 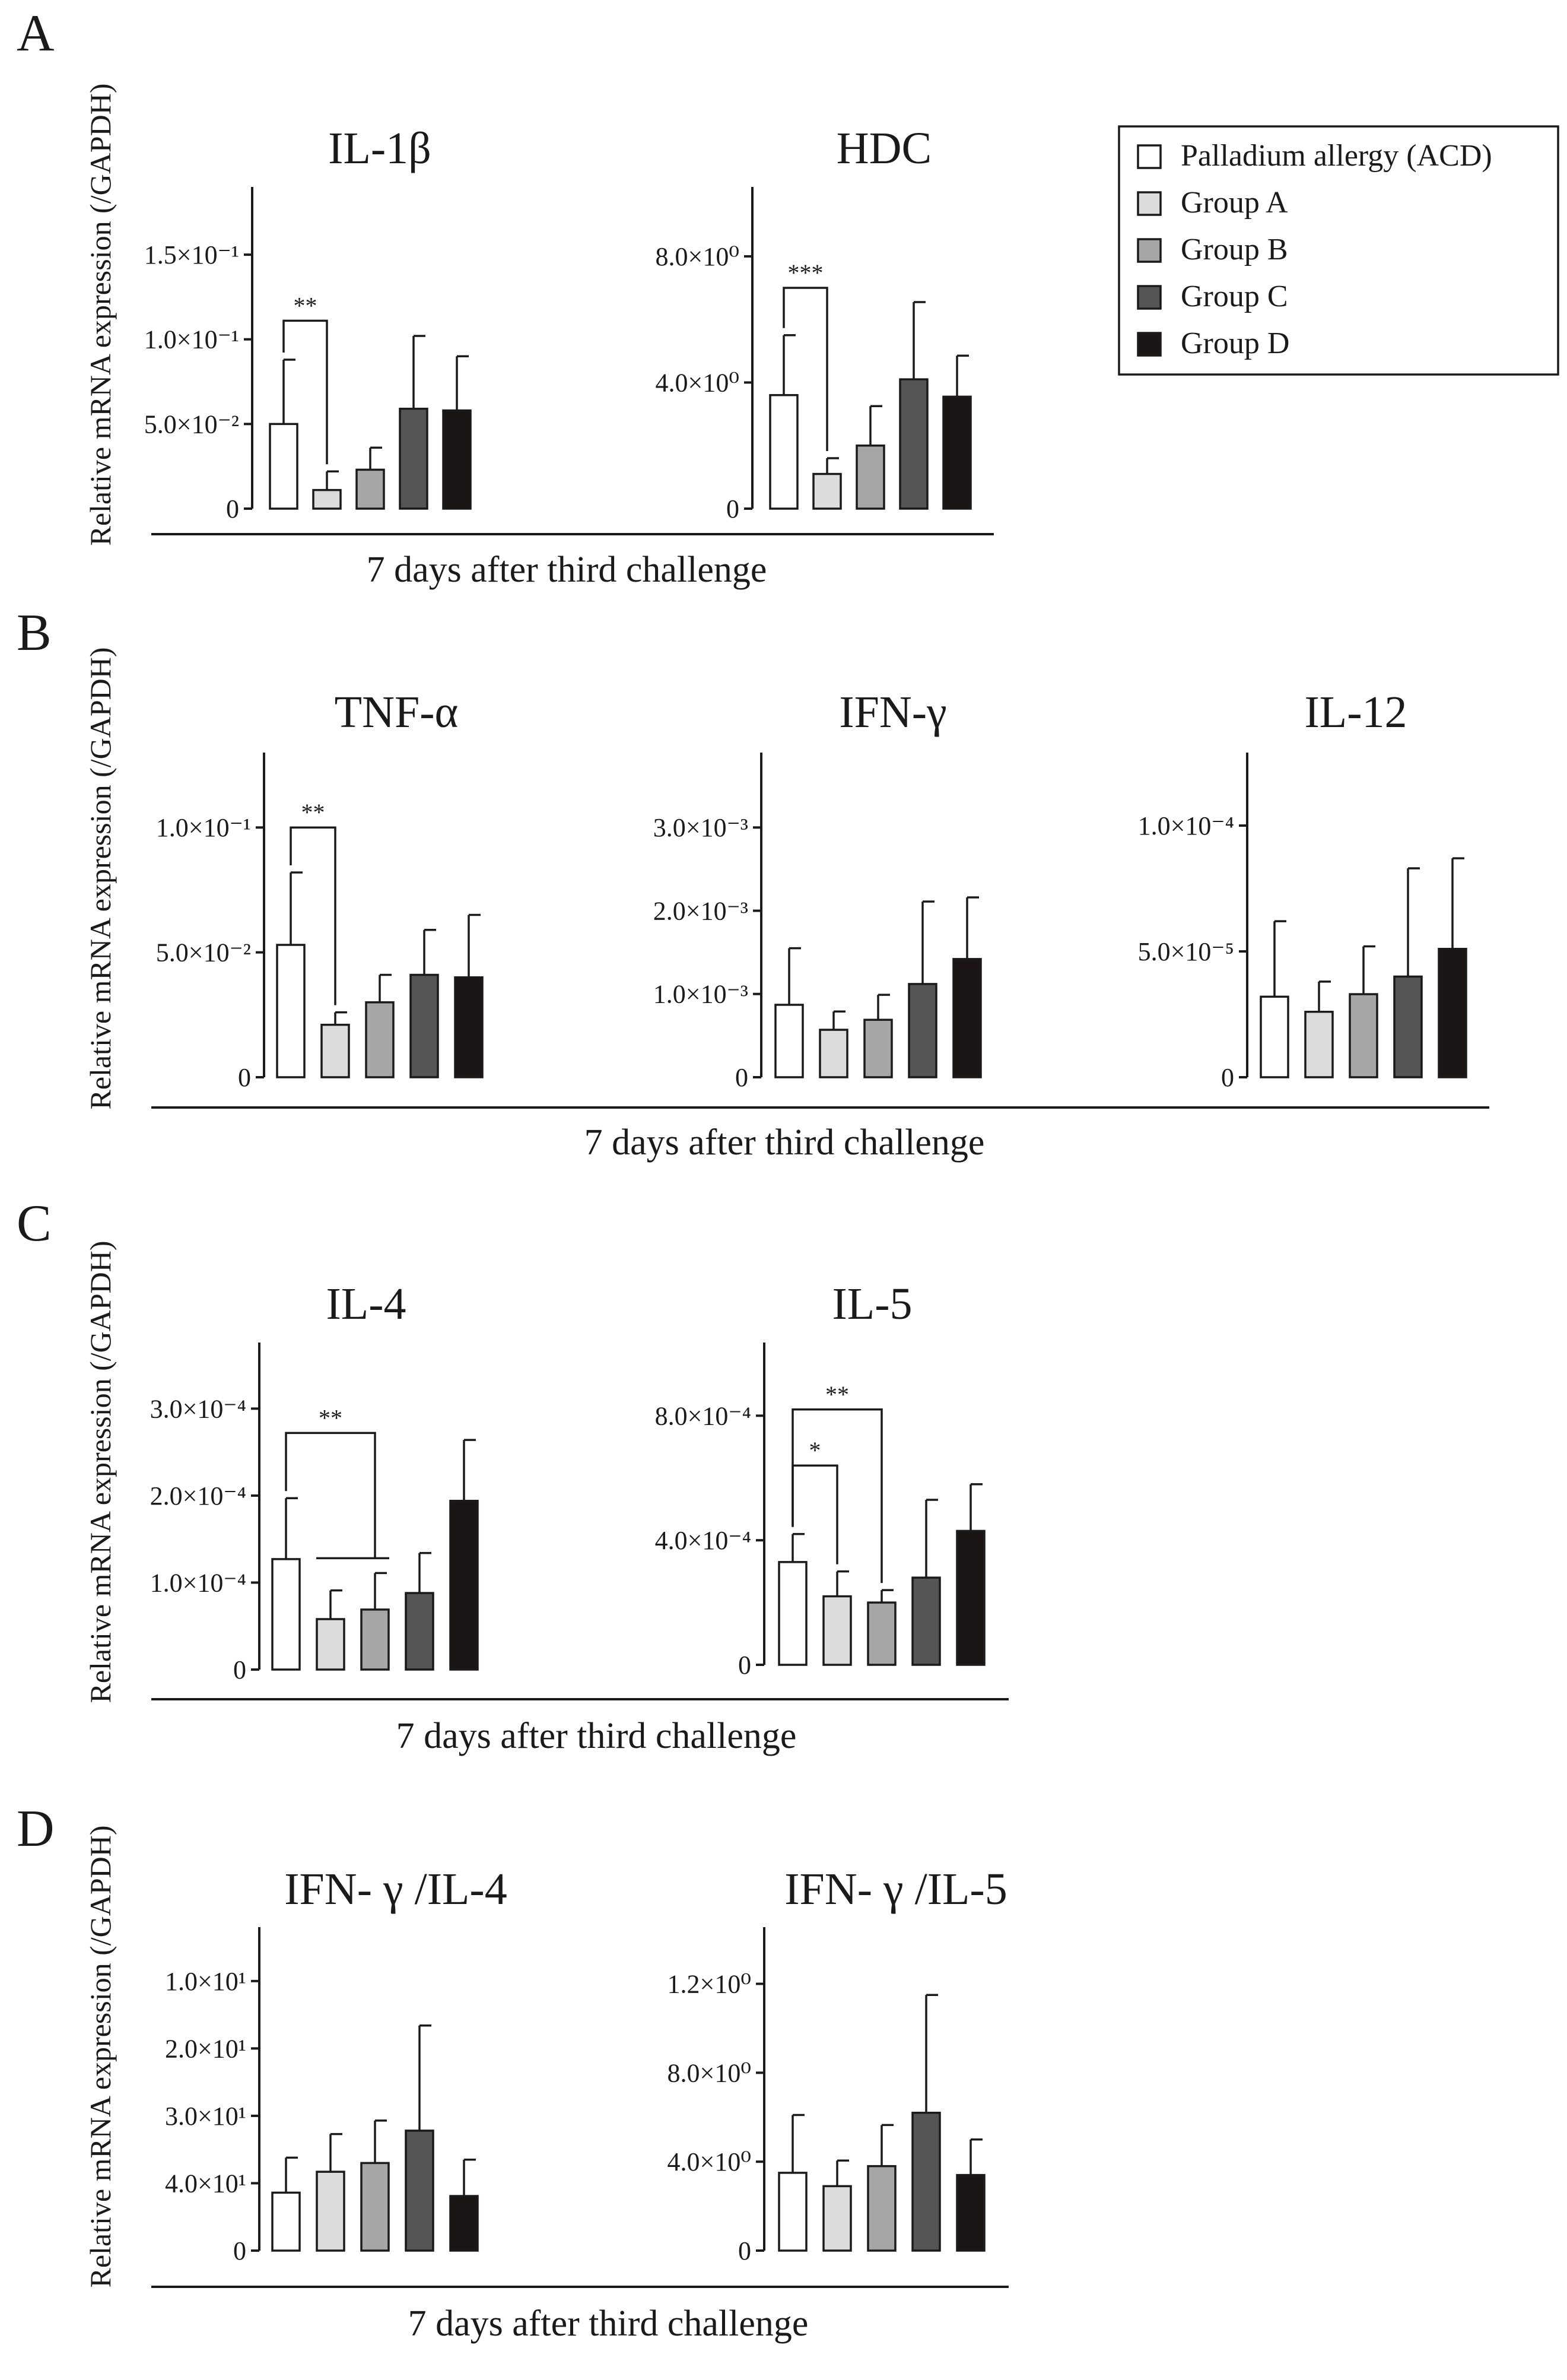 I want to click on bar-hdc-group-d, so click(x=957, y=452).